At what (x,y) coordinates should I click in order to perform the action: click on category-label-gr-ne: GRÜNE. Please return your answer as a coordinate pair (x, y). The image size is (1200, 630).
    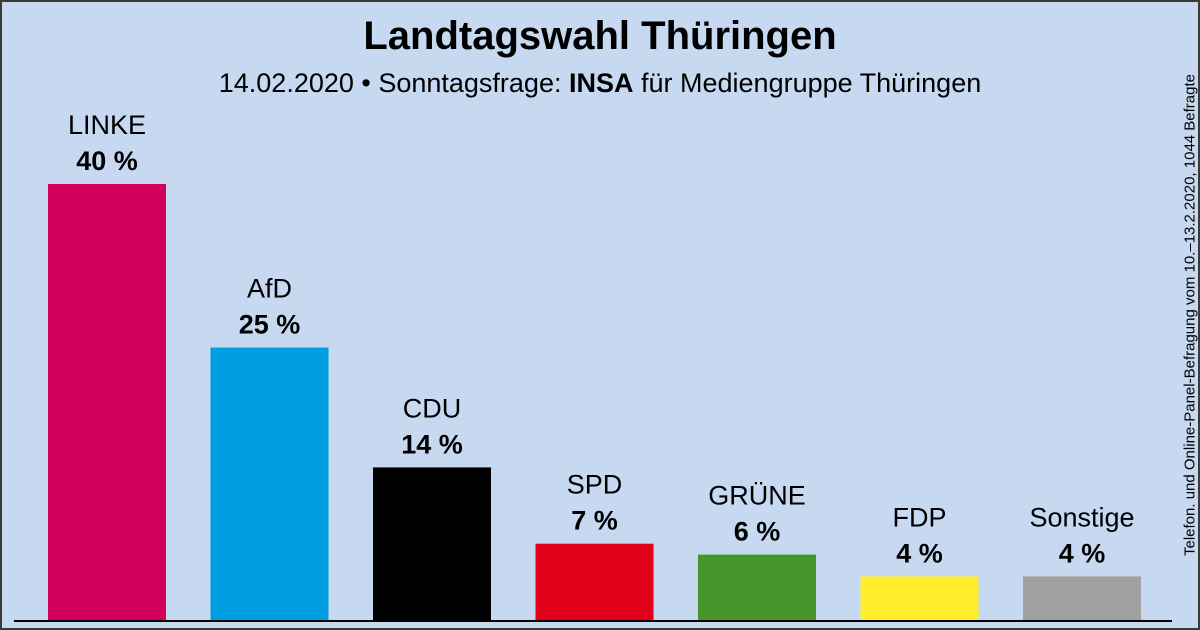
    Looking at the image, I should click on (757, 496).